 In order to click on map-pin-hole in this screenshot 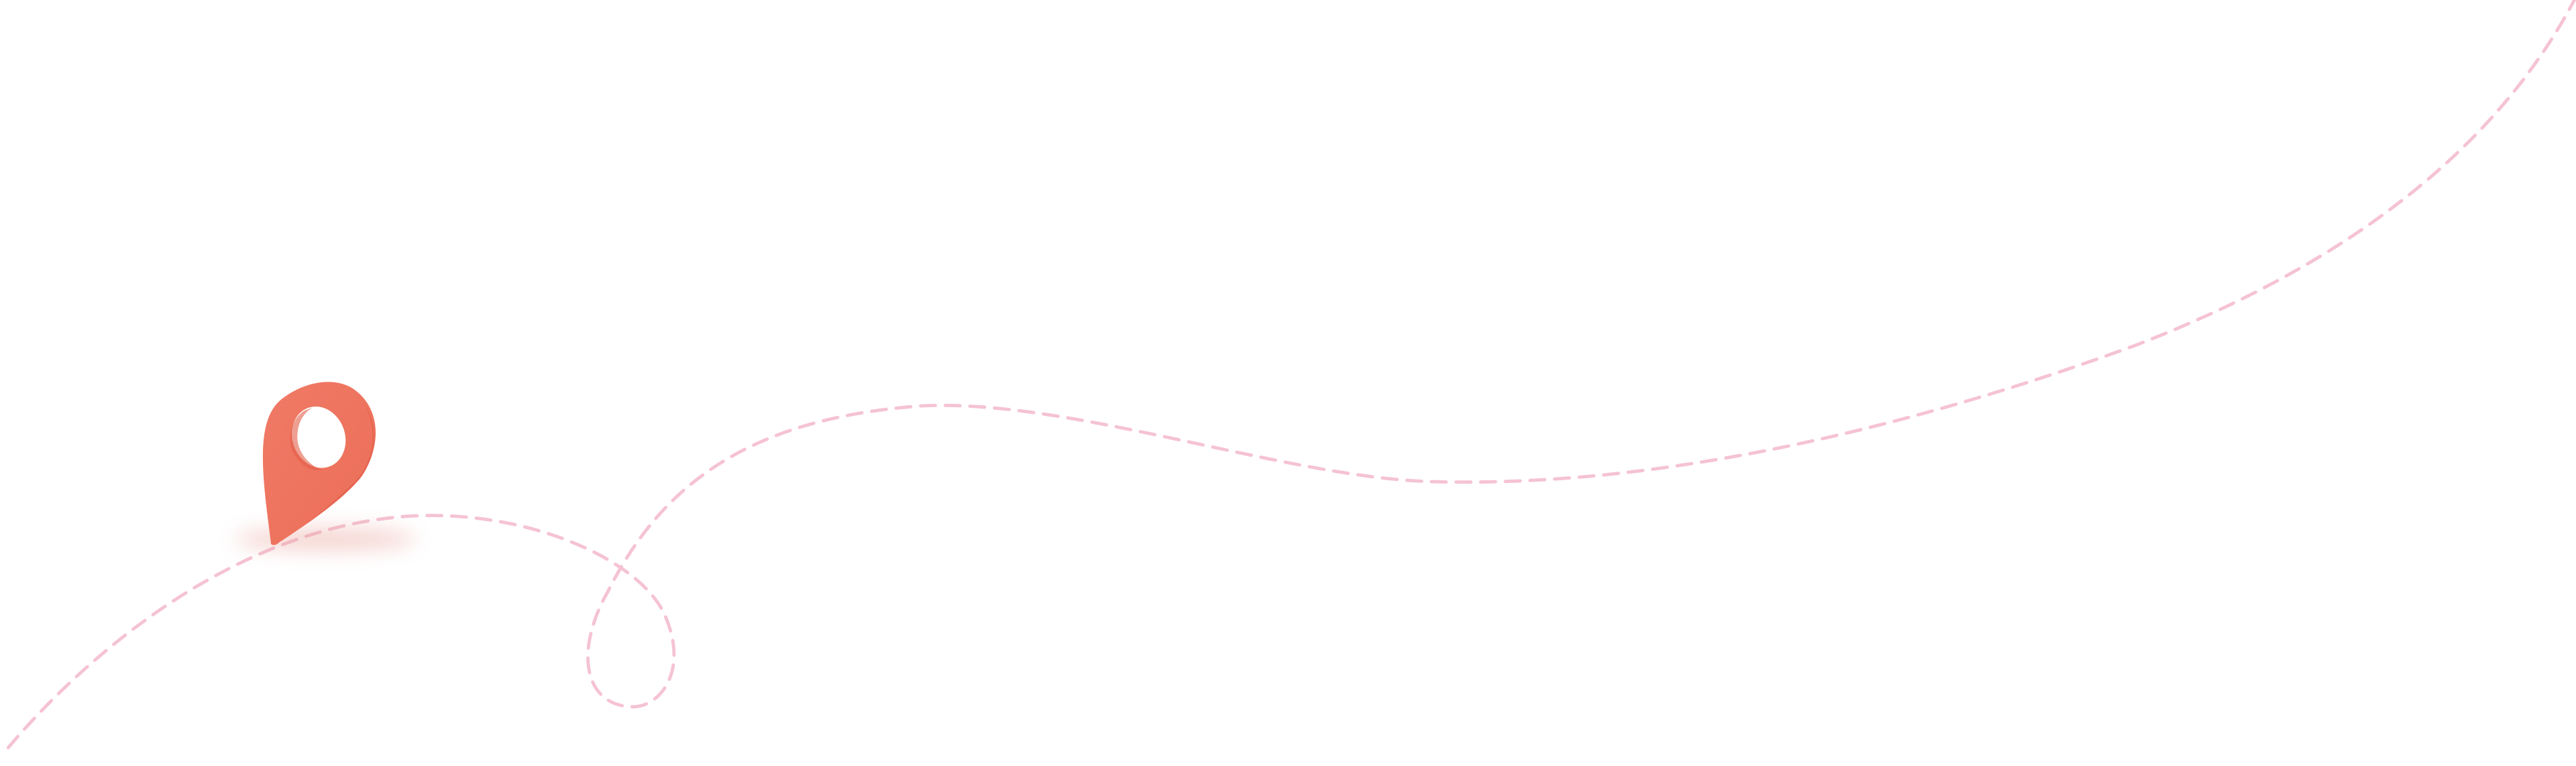, I will do `click(318, 437)`.